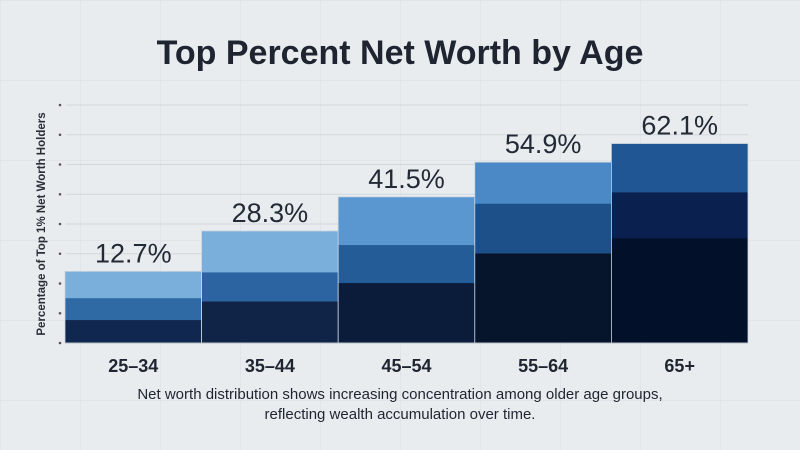 The width and height of the screenshot is (800, 450). What do you see at coordinates (270, 366) in the screenshot?
I see `x-tick-label: 35–44` at bounding box center [270, 366].